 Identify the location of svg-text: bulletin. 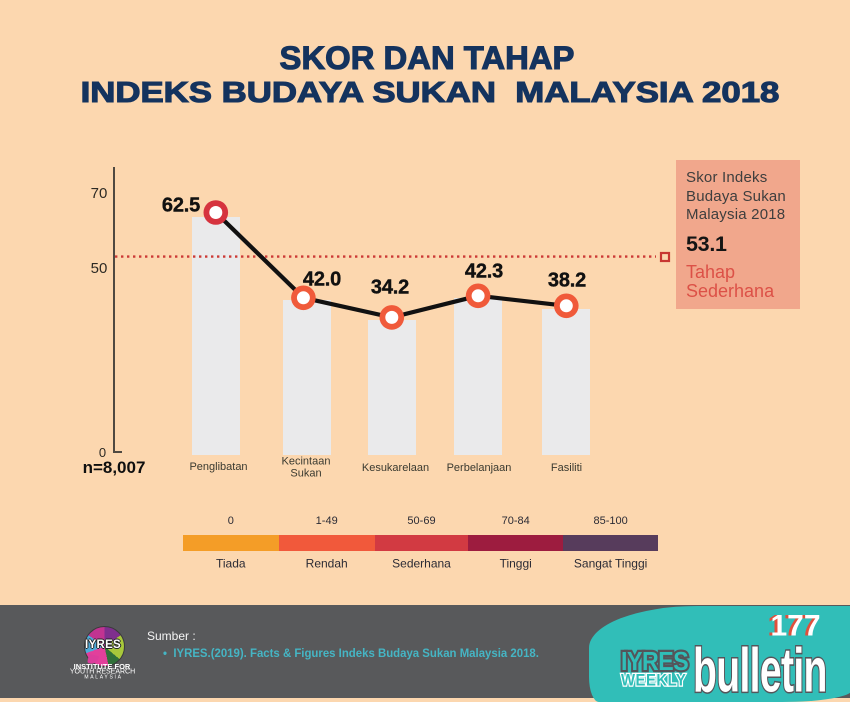
(760, 666).